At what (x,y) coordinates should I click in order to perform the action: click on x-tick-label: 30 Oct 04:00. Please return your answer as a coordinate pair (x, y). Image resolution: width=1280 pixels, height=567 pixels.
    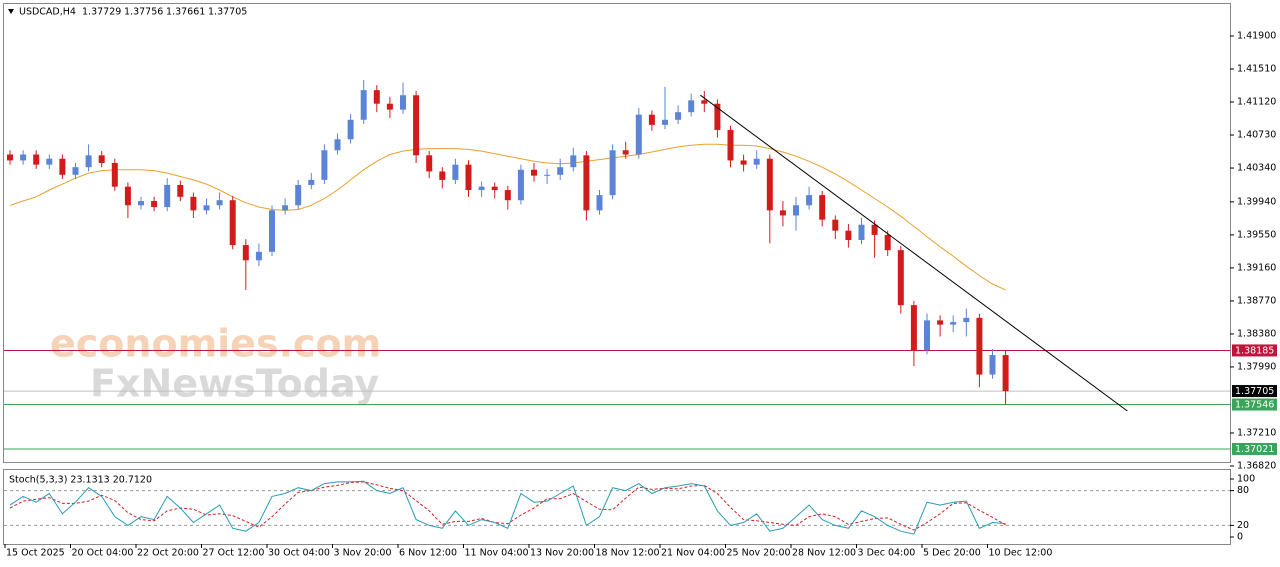
    Looking at the image, I should click on (299, 553).